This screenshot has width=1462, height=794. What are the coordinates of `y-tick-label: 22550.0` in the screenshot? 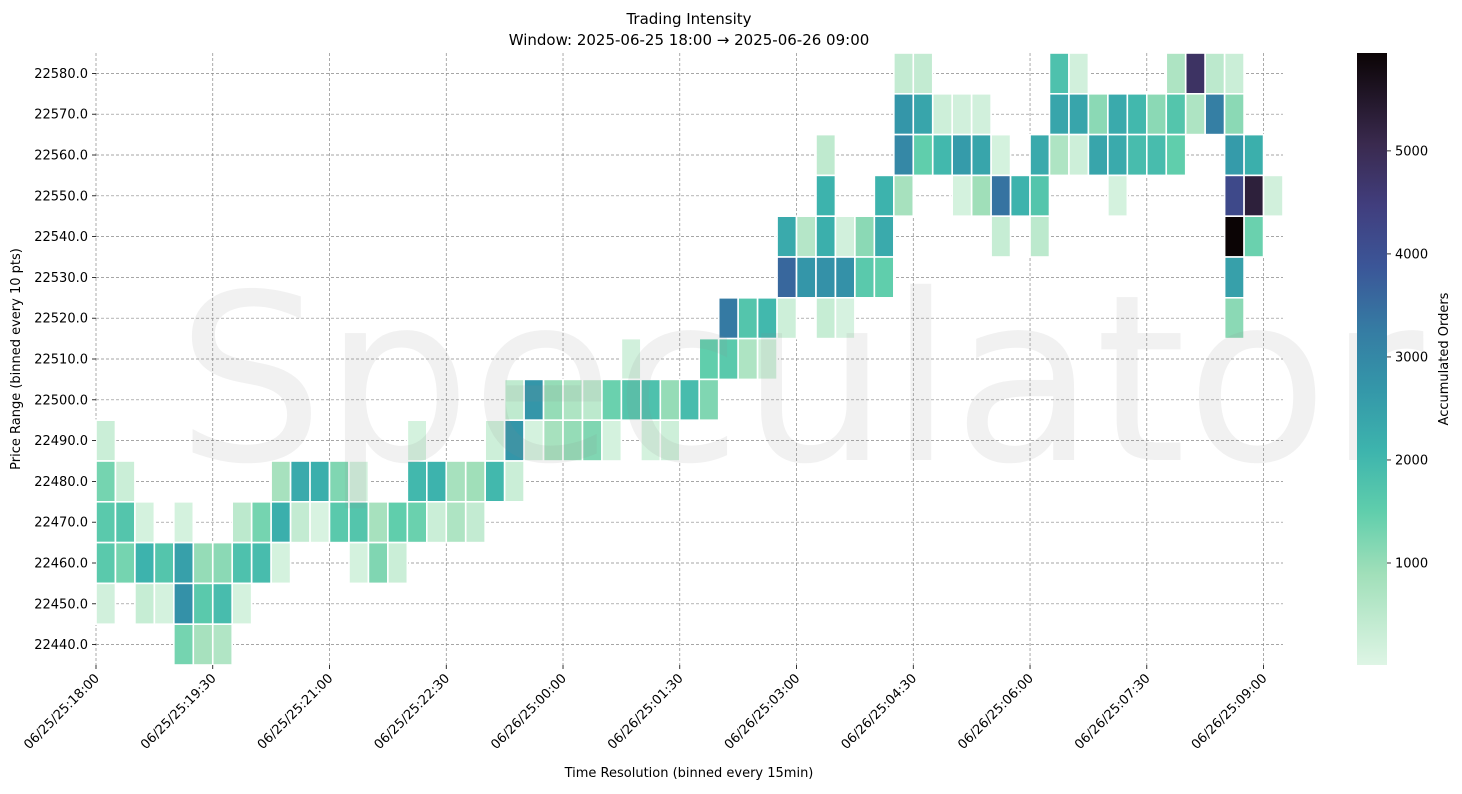 It's located at (61, 196).